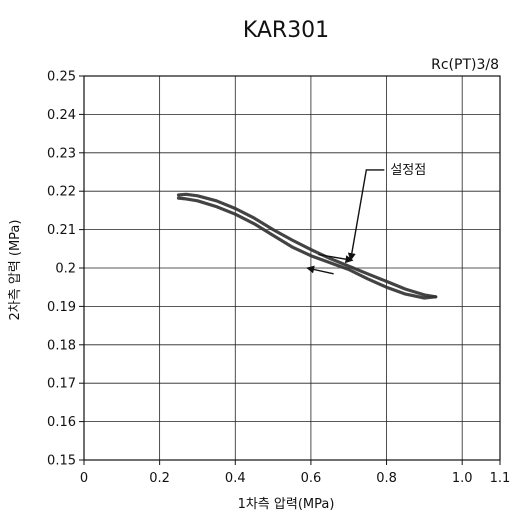 Image resolution: width=514 pixels, height=517 pixels. Describe the element at coordinates (61, 345) in the screenshot. I see `y-tick-label: 0.18` at that location.